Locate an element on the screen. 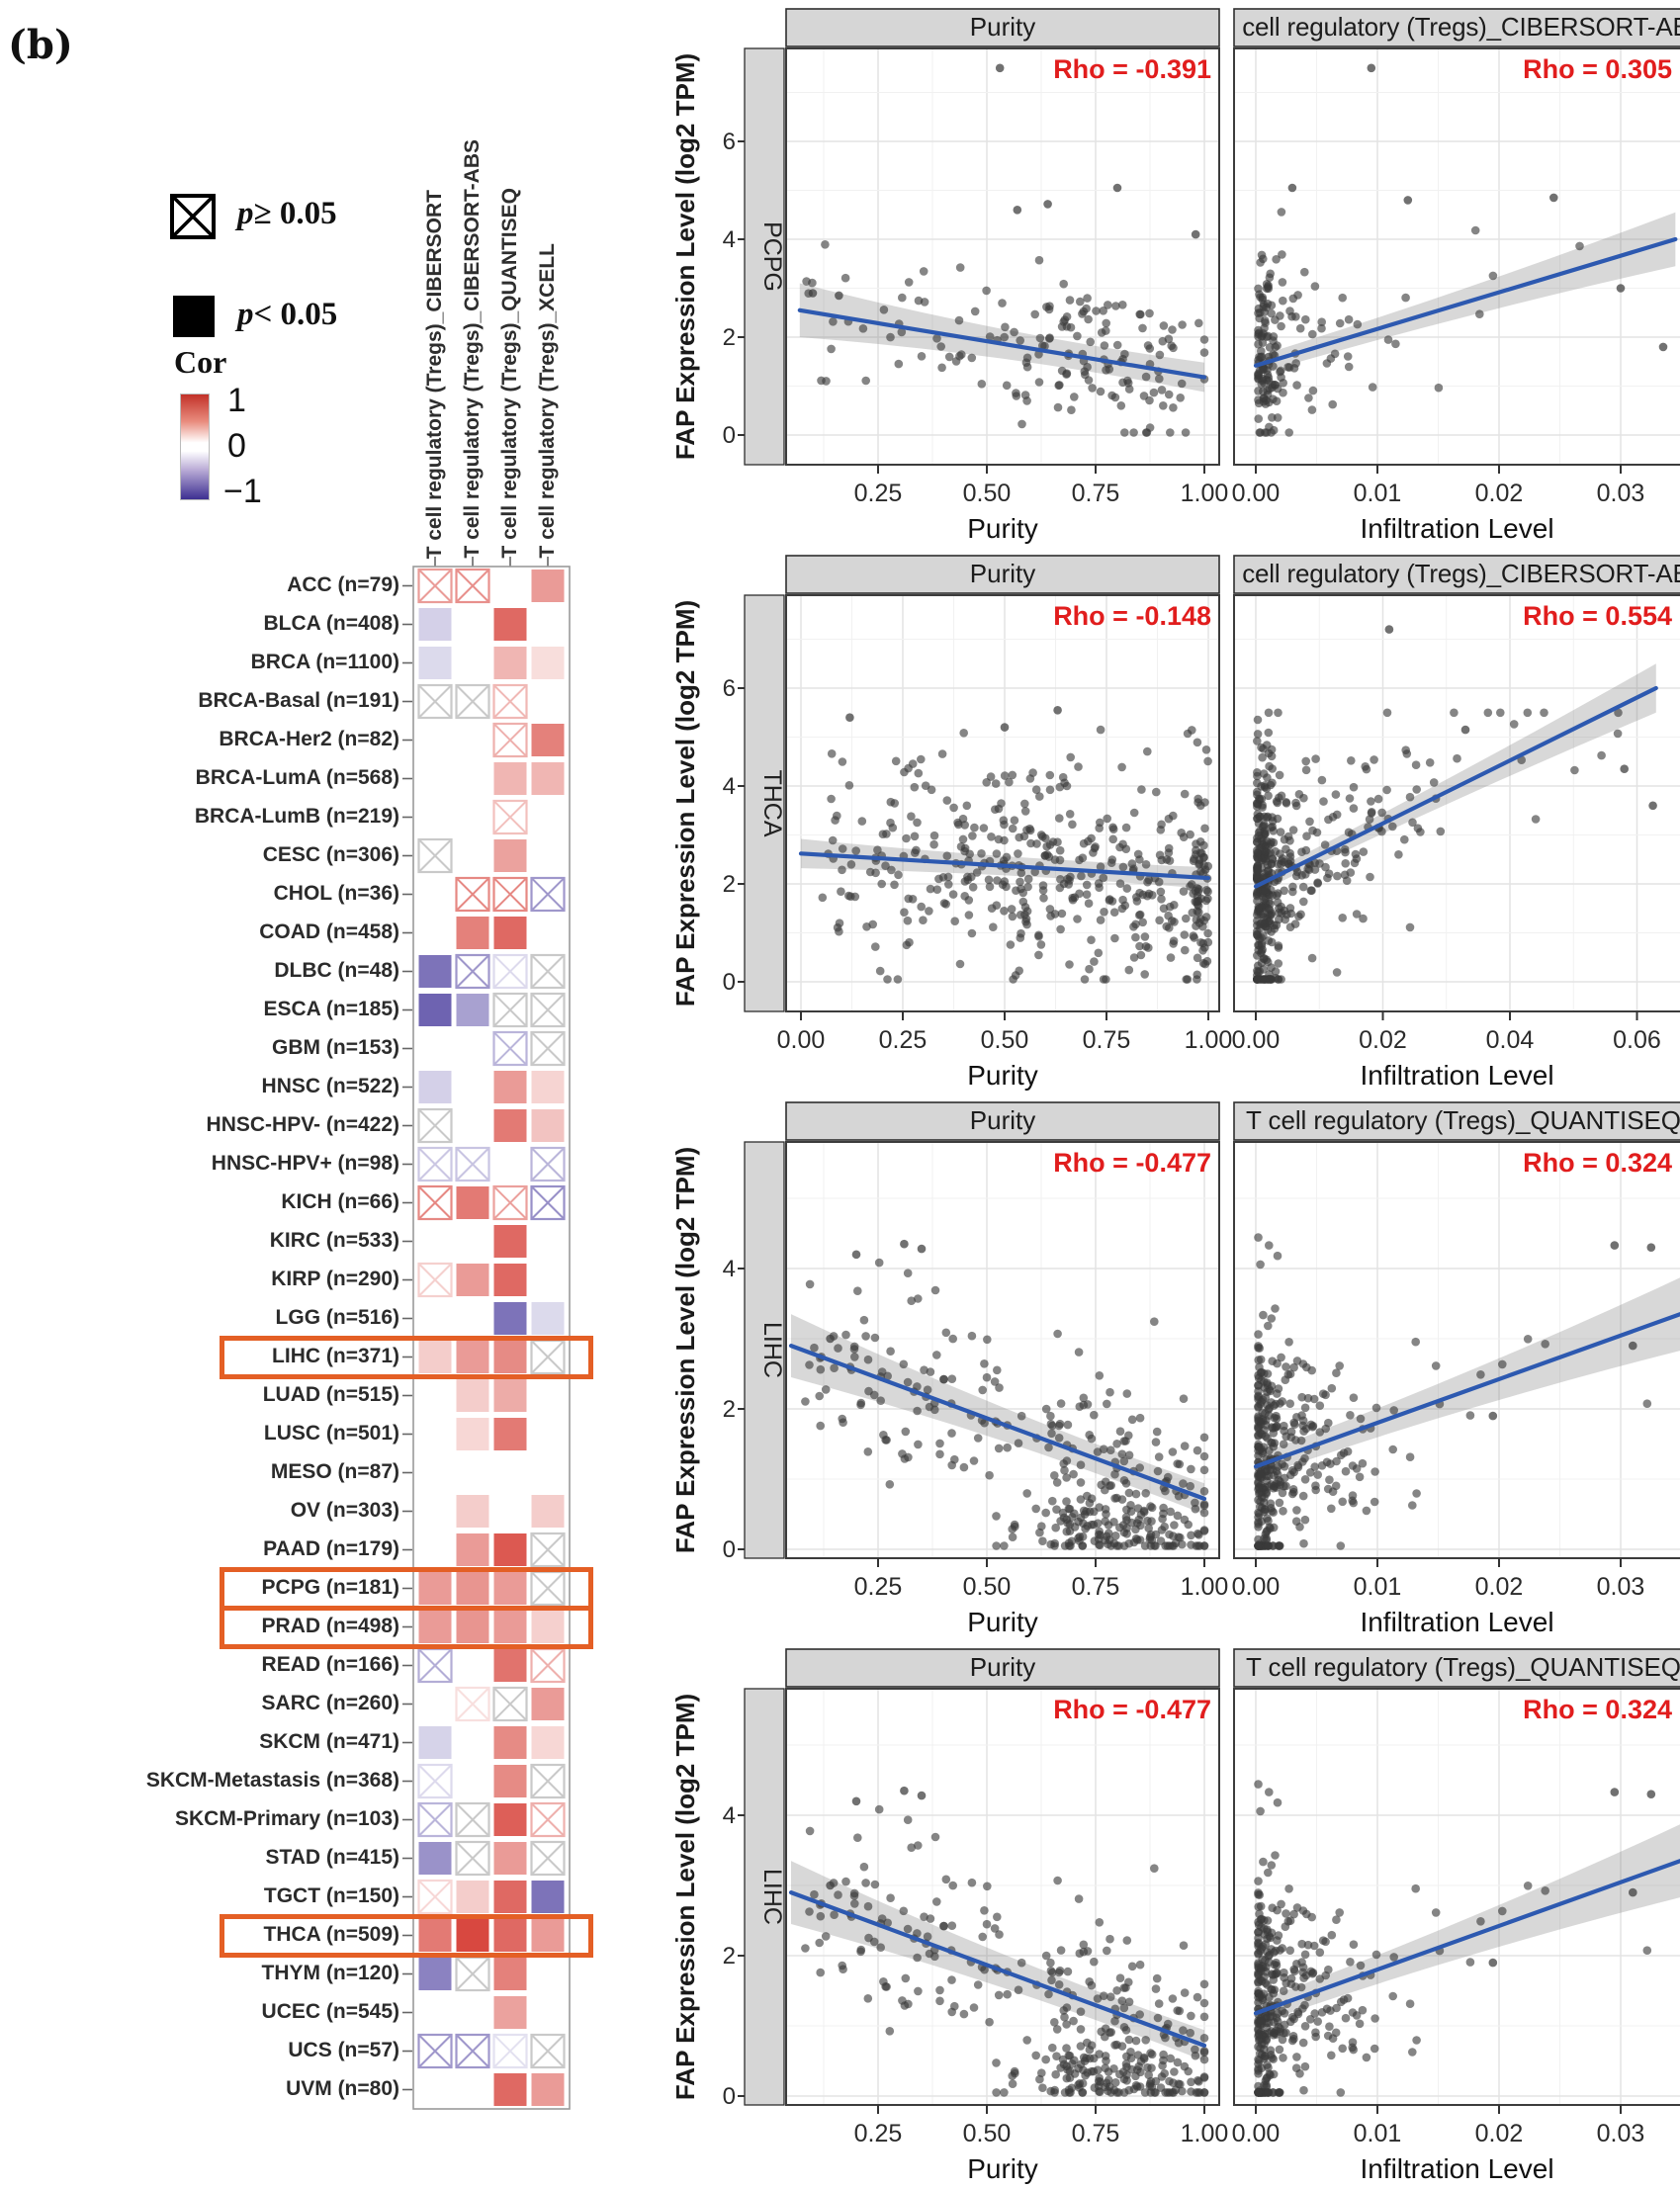 This screenshot has width=1680, height=2189. y-tick-label: 6 is located at coordinates (729, 142).